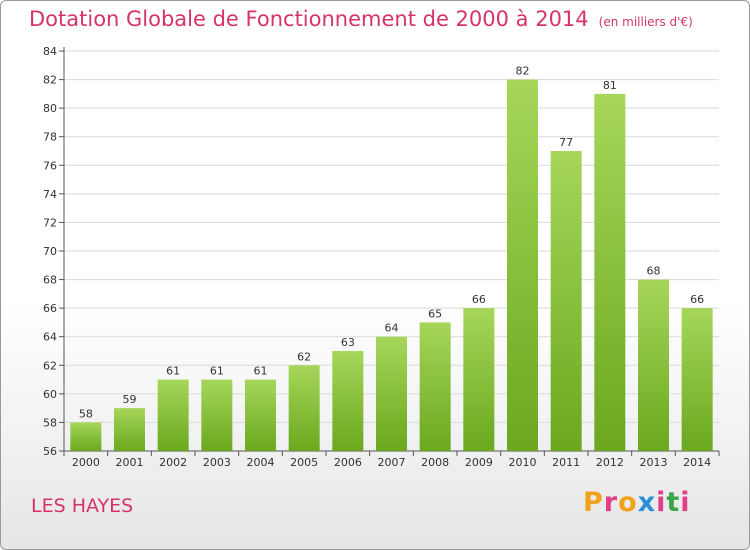 The width and height of the screenshot is (750, 550). I want to click on bar-value-label: 65, so click(435, 313).